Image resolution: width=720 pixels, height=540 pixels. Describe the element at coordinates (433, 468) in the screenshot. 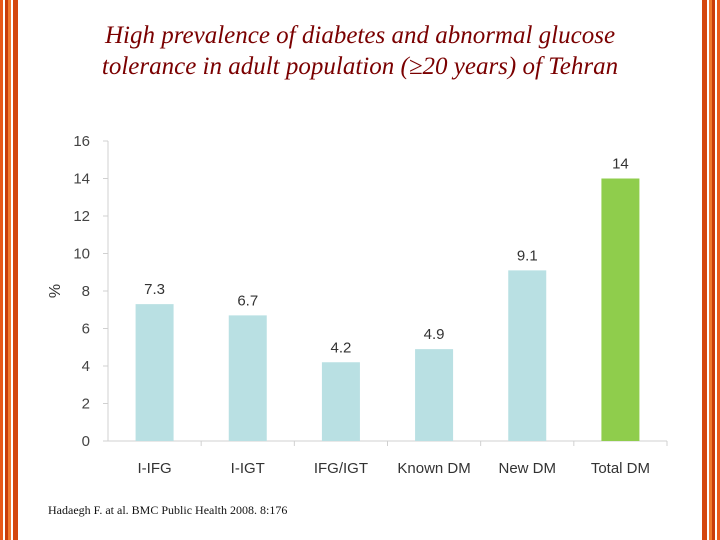

I see `x-tick-label: Known DM` at that location.